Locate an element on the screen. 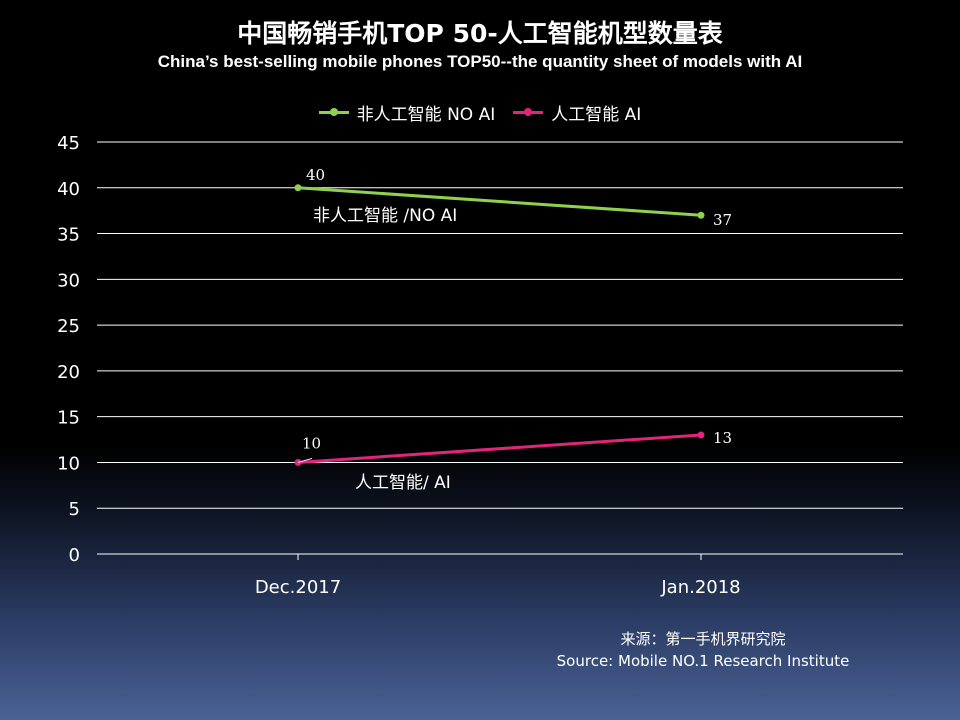 This screenshot has width=960, height=720. y-tick-label: 35 is located at coordinates (68, 235).